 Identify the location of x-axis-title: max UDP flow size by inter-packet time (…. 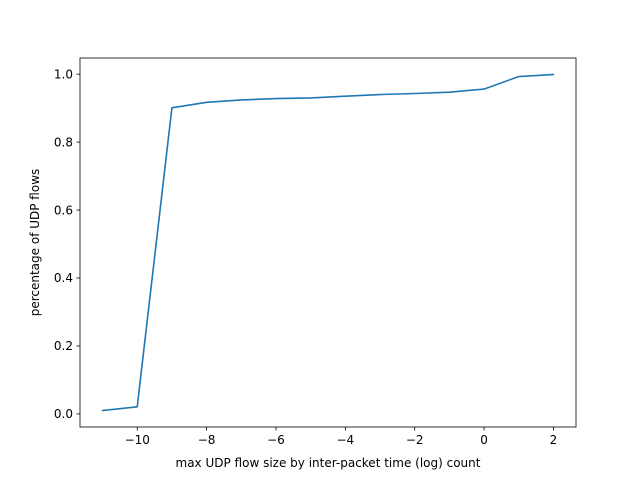
(328, 463).